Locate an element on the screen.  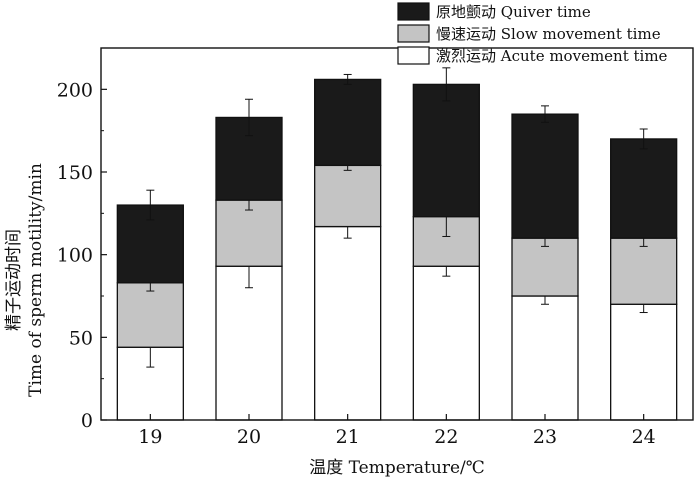
x-tick-label-21: 21 is located at coordinates (348, 437).